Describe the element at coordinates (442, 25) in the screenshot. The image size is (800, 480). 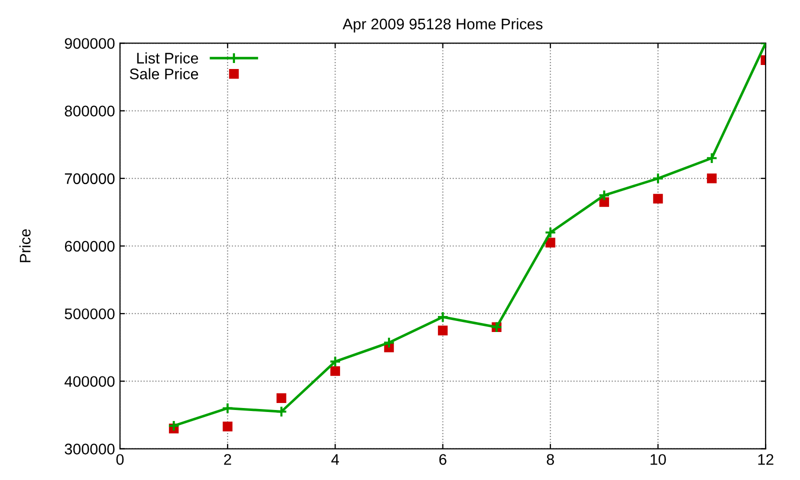
I see `chart-title: Apr 2009 95128 Home Prices` at that location.